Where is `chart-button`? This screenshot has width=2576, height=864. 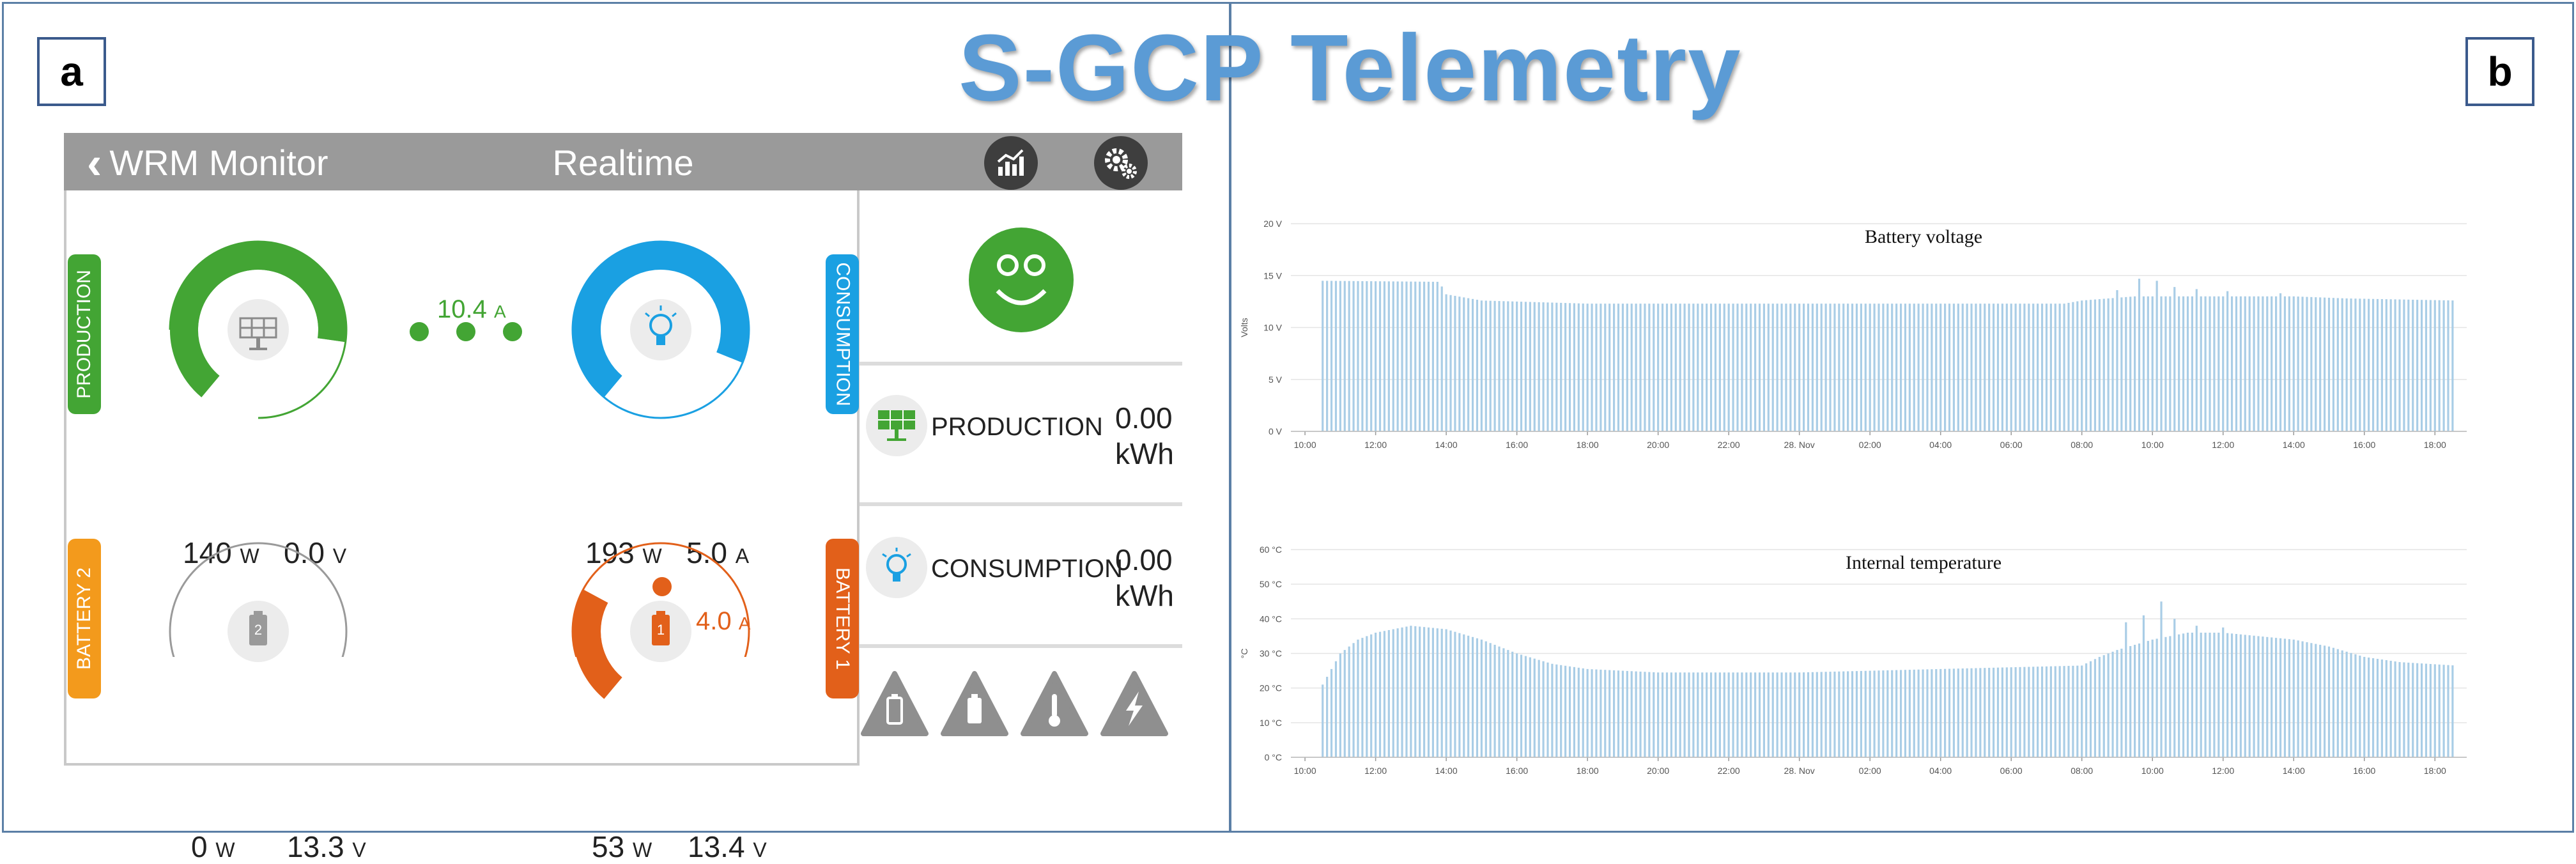 chart-button is located at coordinates (1011, 163).